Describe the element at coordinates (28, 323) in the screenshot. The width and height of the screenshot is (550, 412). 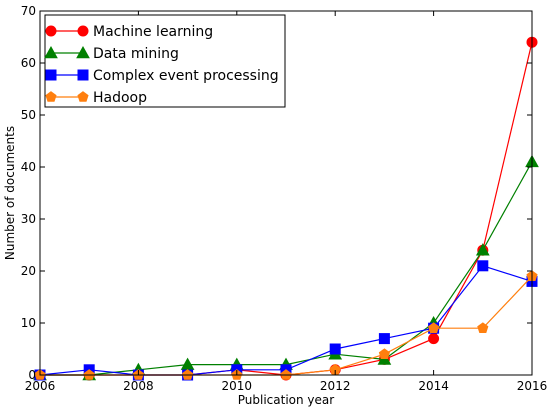
I see `y-tick-label: 10` at that location.